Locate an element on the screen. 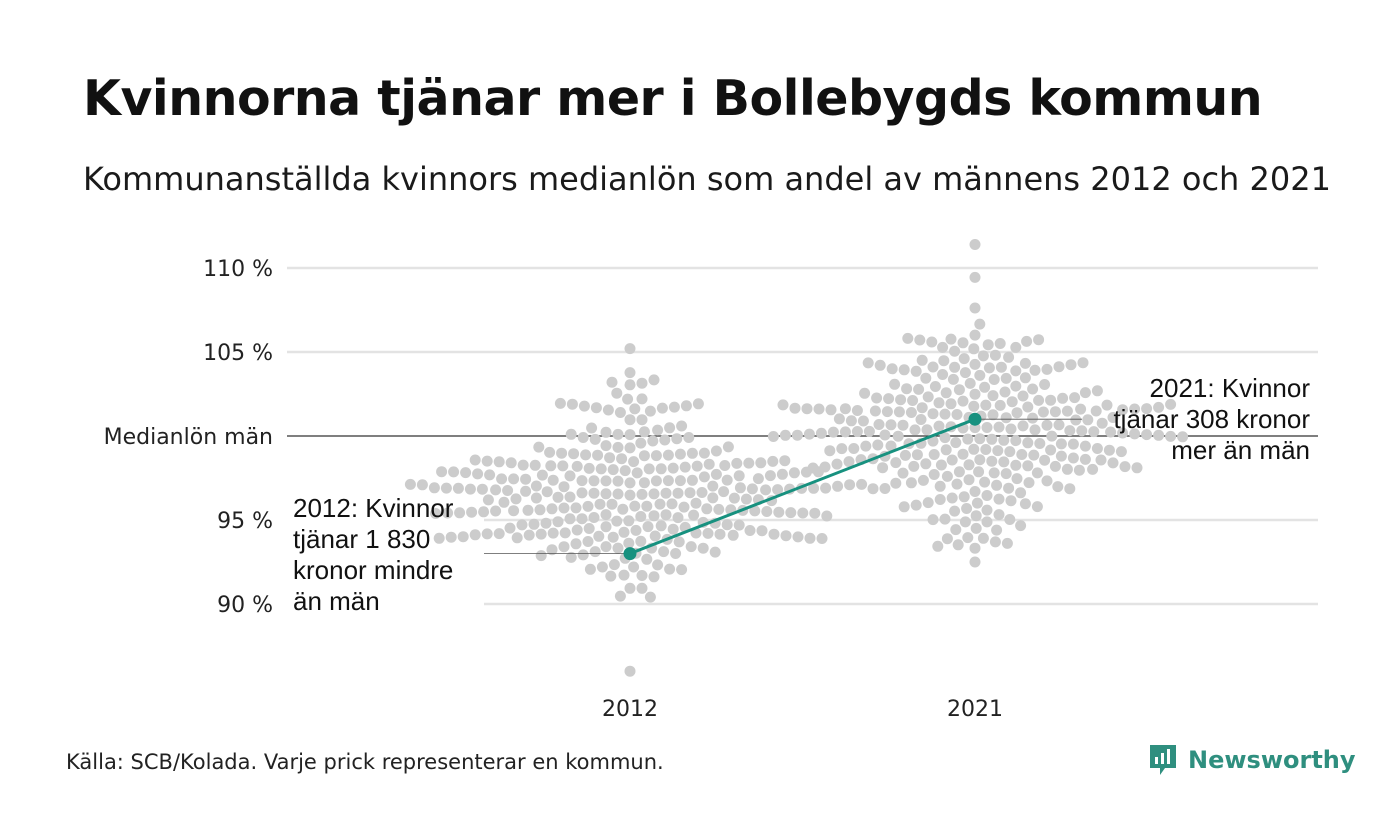 This screenshot has height=840, width=1400. newsworthy-logo: Newsworthy is located at coordinates (1252, 760).